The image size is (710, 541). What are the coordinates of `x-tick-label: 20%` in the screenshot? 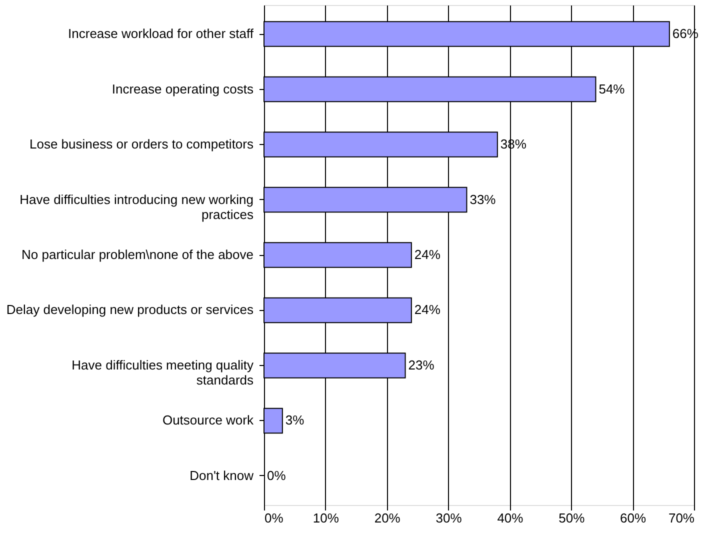 It's located at (387, 518).